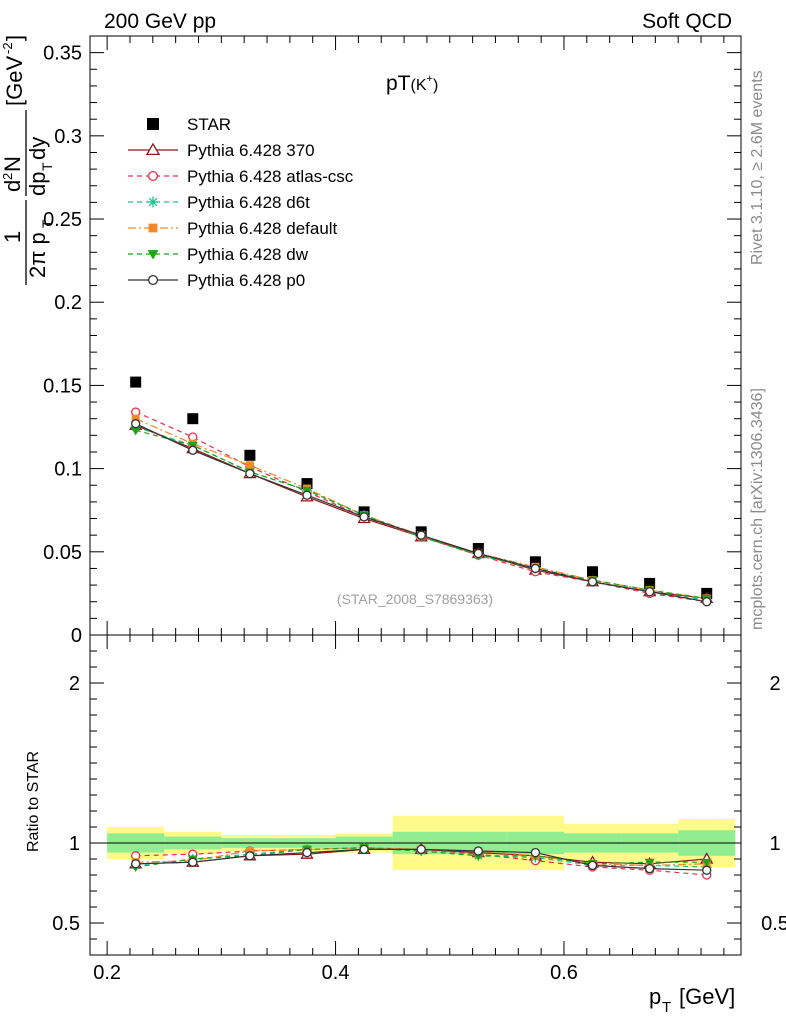  I want to click on analysis-watermark: (STAR_2008_S7869363), so click(415, 599).